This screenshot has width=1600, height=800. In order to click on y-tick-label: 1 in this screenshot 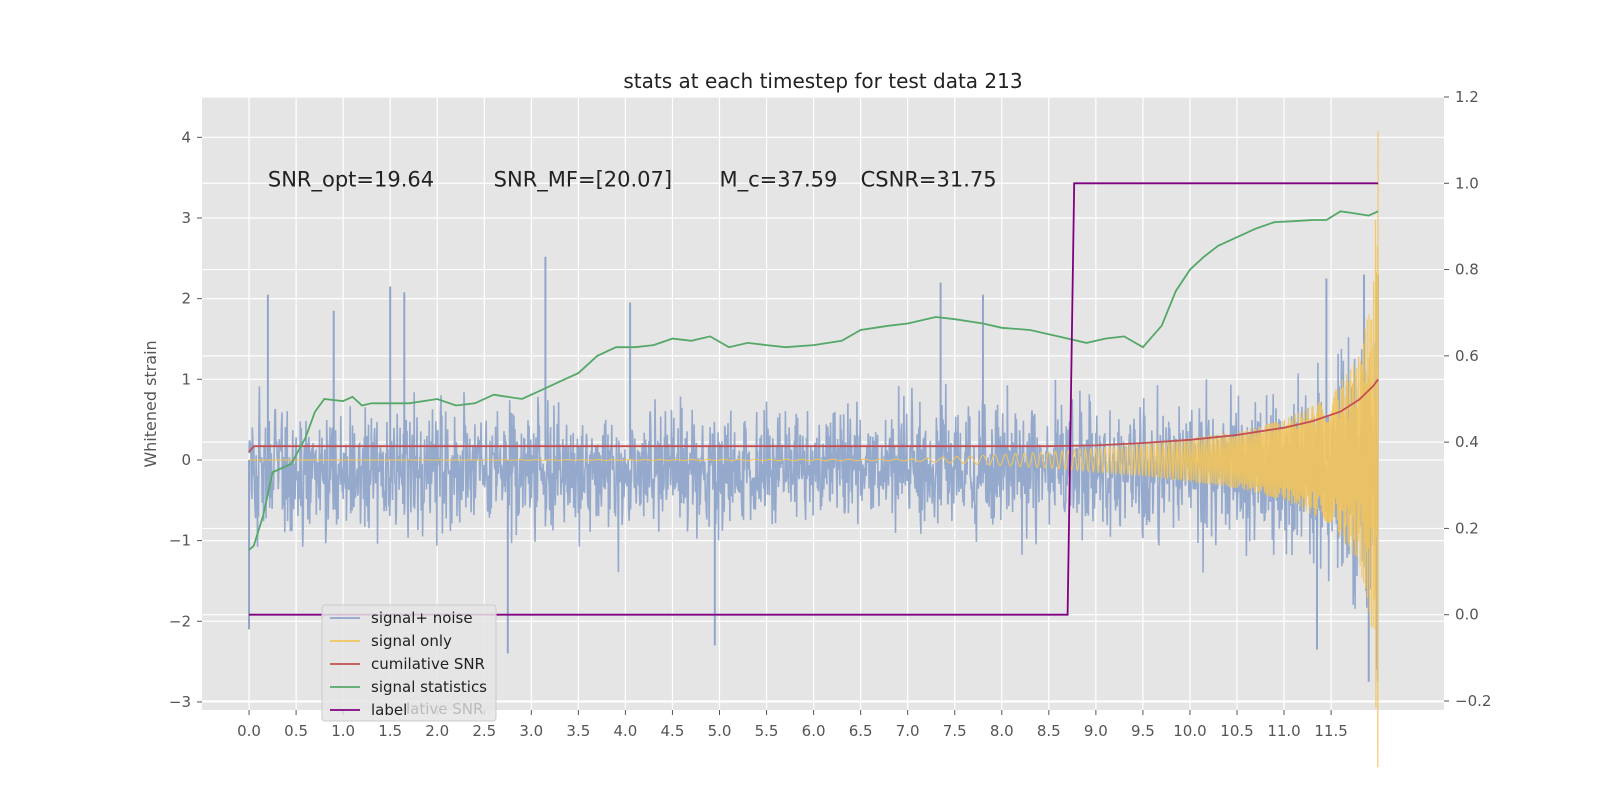, I will do `click(186, 379)`.